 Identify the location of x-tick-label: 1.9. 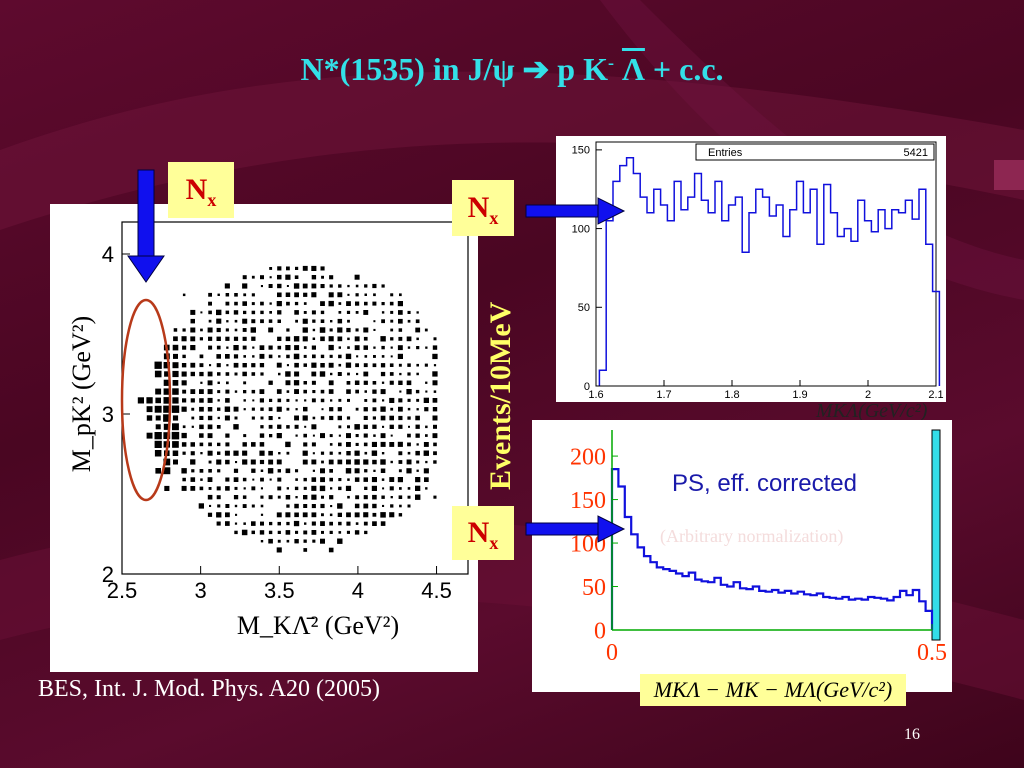
(799, 395).